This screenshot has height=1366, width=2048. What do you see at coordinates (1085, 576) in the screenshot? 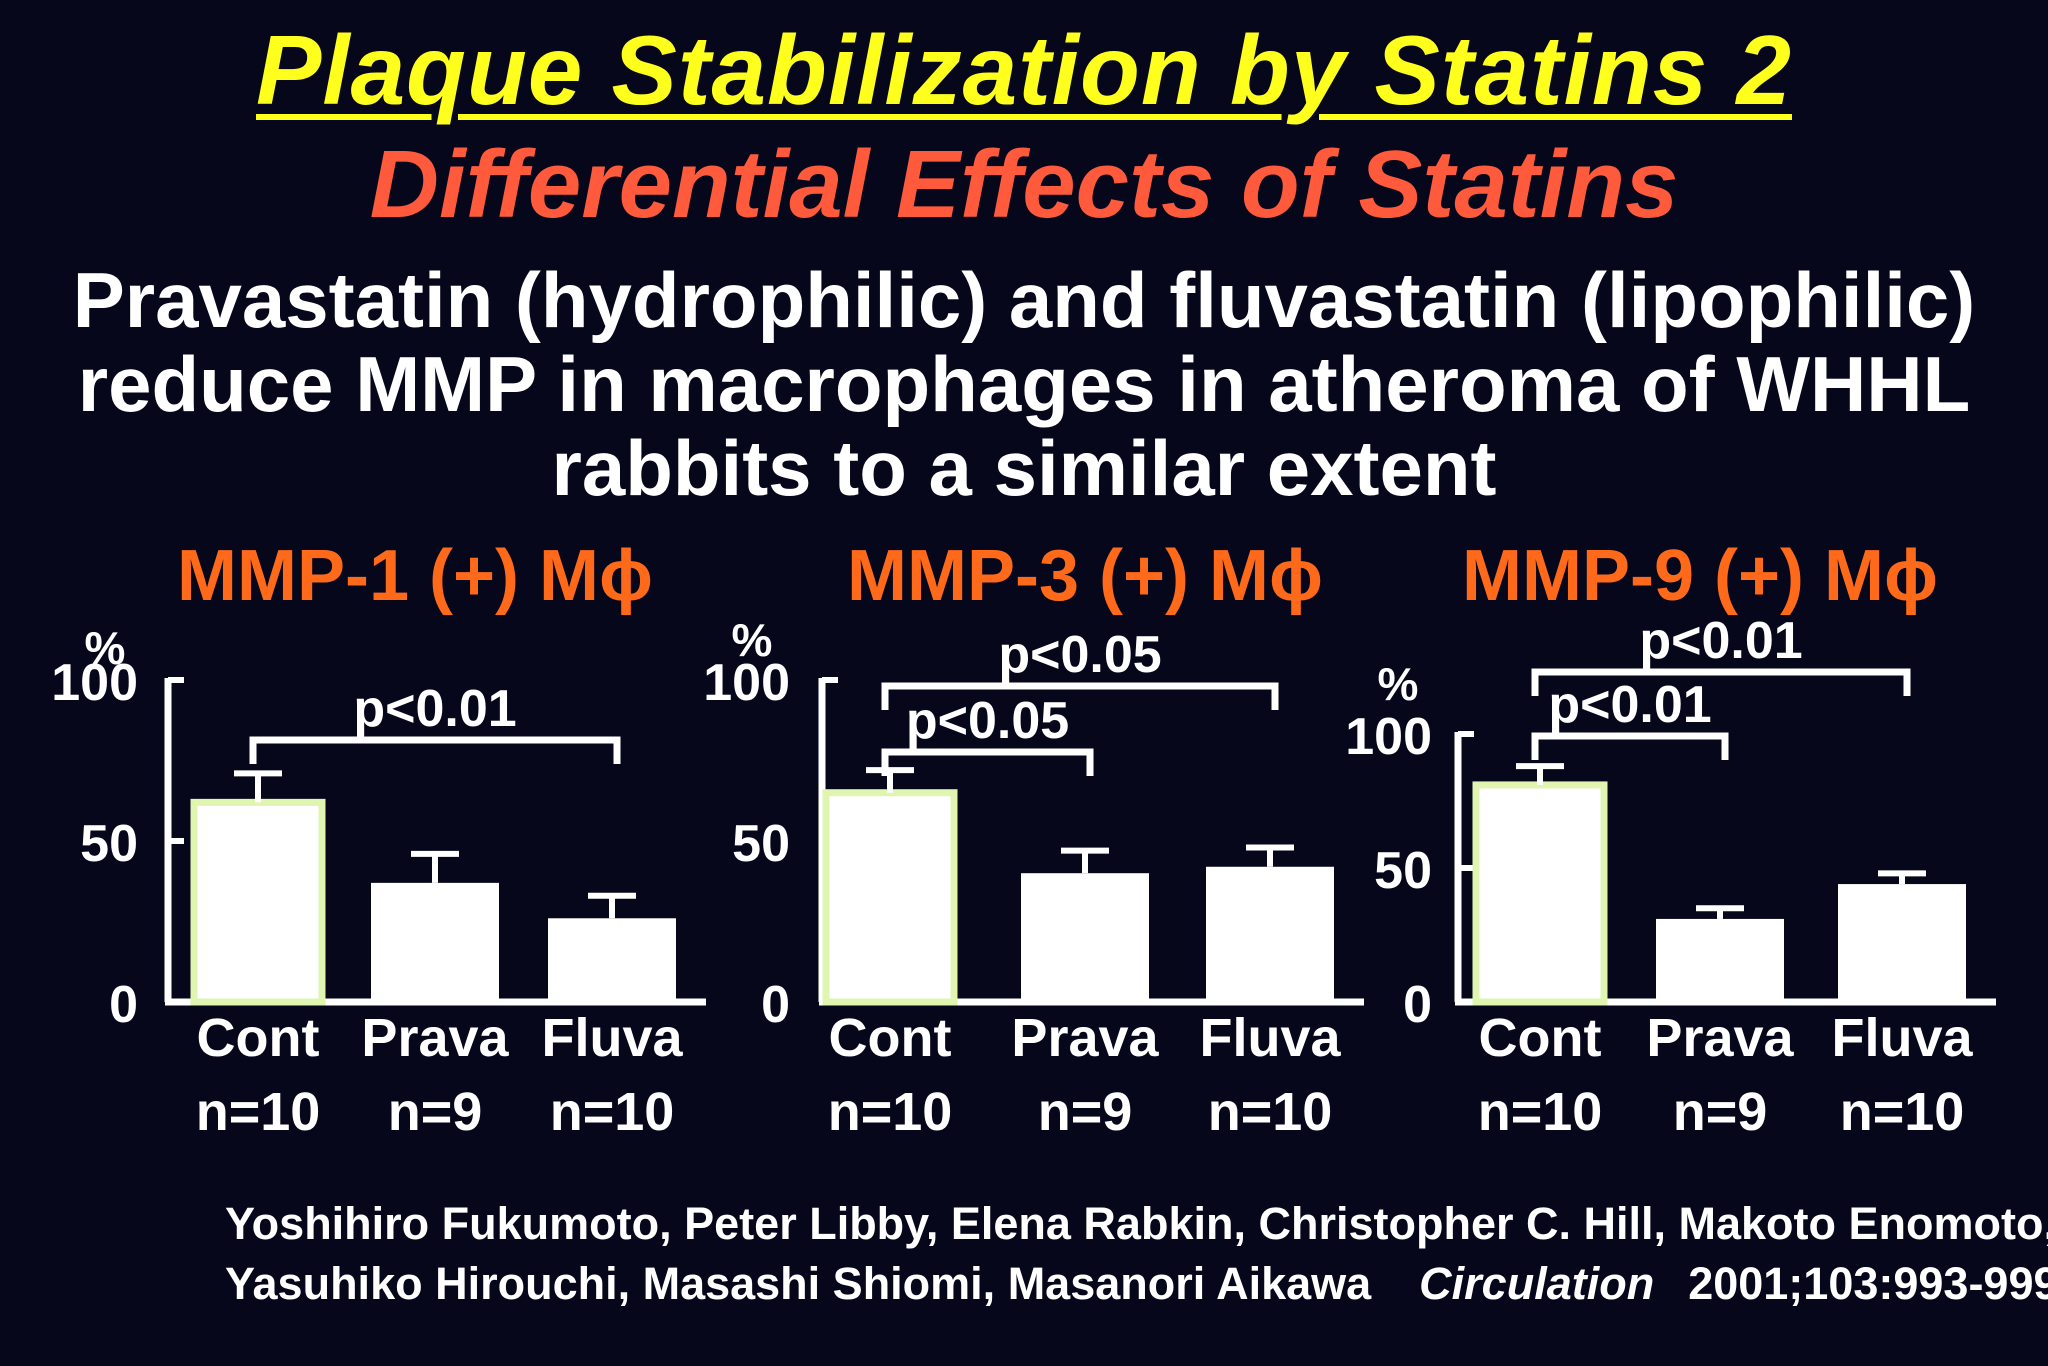
I see `panel-title: MMP-3 (+) Mϕ` at bounding box center [1085, 576].